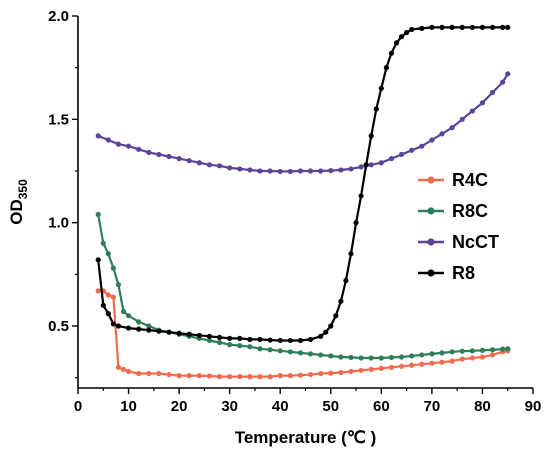 The height and width of the screenshot is (458, 550). I want to click on y-tick-label: 1.5, so click(58, 119).